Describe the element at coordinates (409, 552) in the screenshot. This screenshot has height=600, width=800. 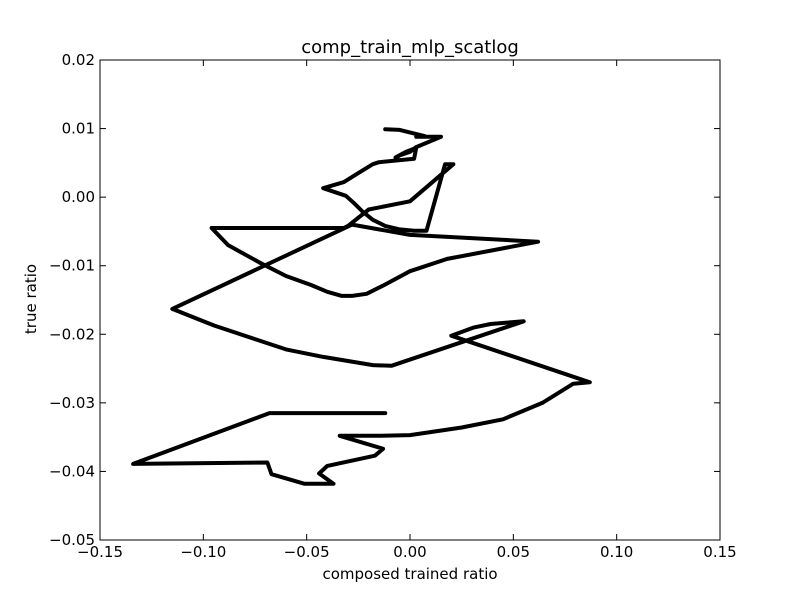
I see `x-tick-label: 0.00` at that location.